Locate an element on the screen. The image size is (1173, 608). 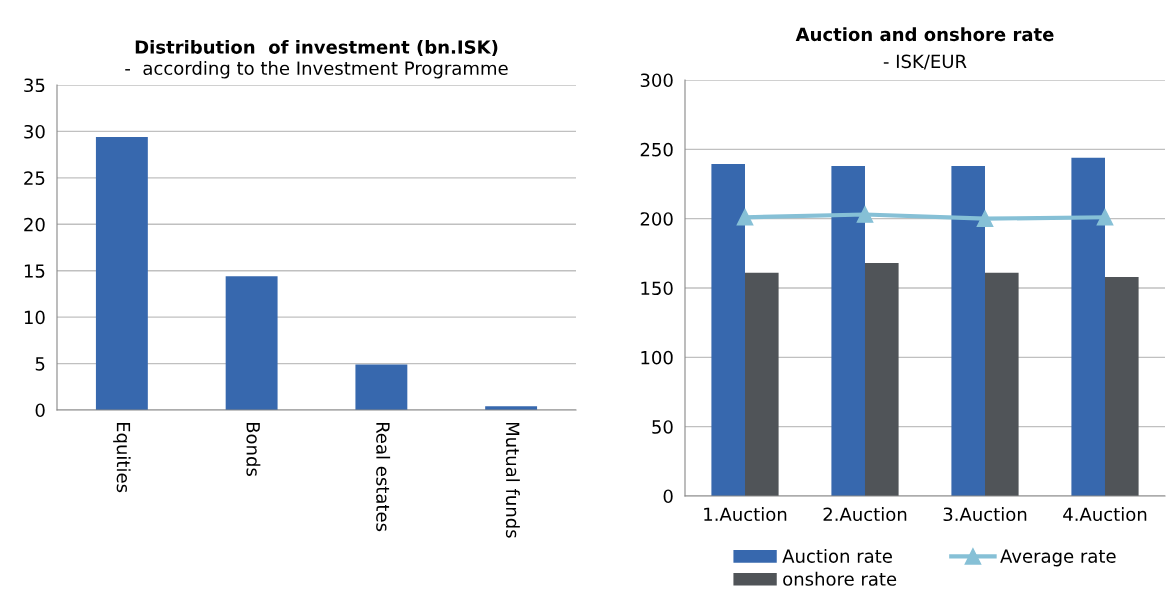
chart-title: Distribution of investment (bn.ISK) is located at coordinates (316, 47).